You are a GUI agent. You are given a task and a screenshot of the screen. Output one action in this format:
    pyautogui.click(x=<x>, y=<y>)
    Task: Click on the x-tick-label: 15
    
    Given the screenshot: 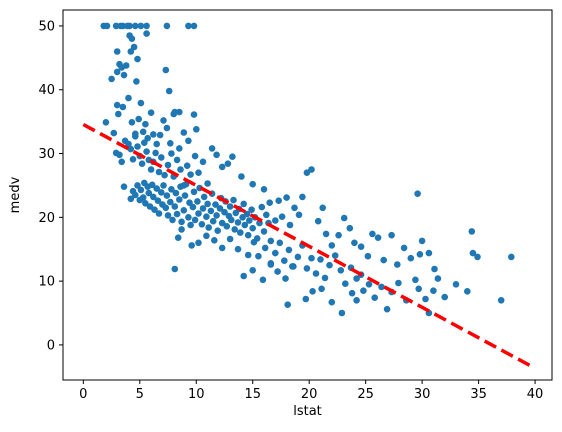 What is the action you would take?
    pyautogui.click(x=252, y=394)
    